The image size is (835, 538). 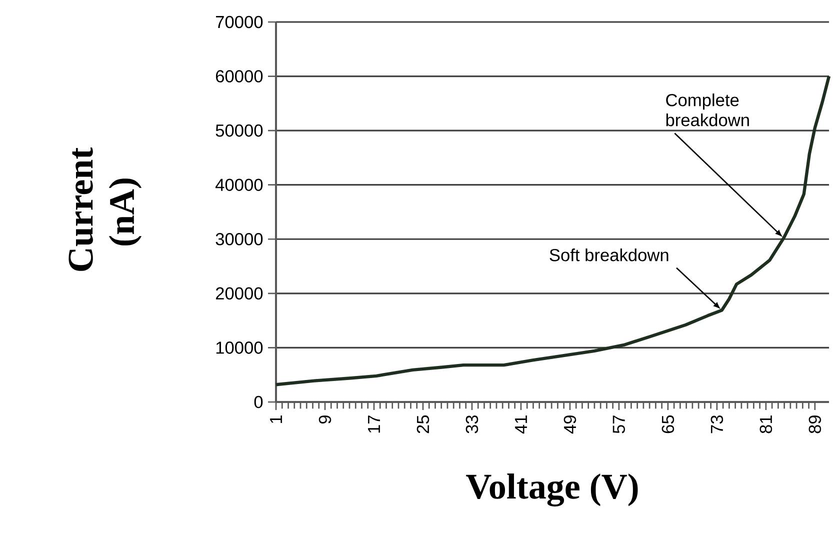 I want to click on y-tick-label: 30000, so click(x=239, y=239).